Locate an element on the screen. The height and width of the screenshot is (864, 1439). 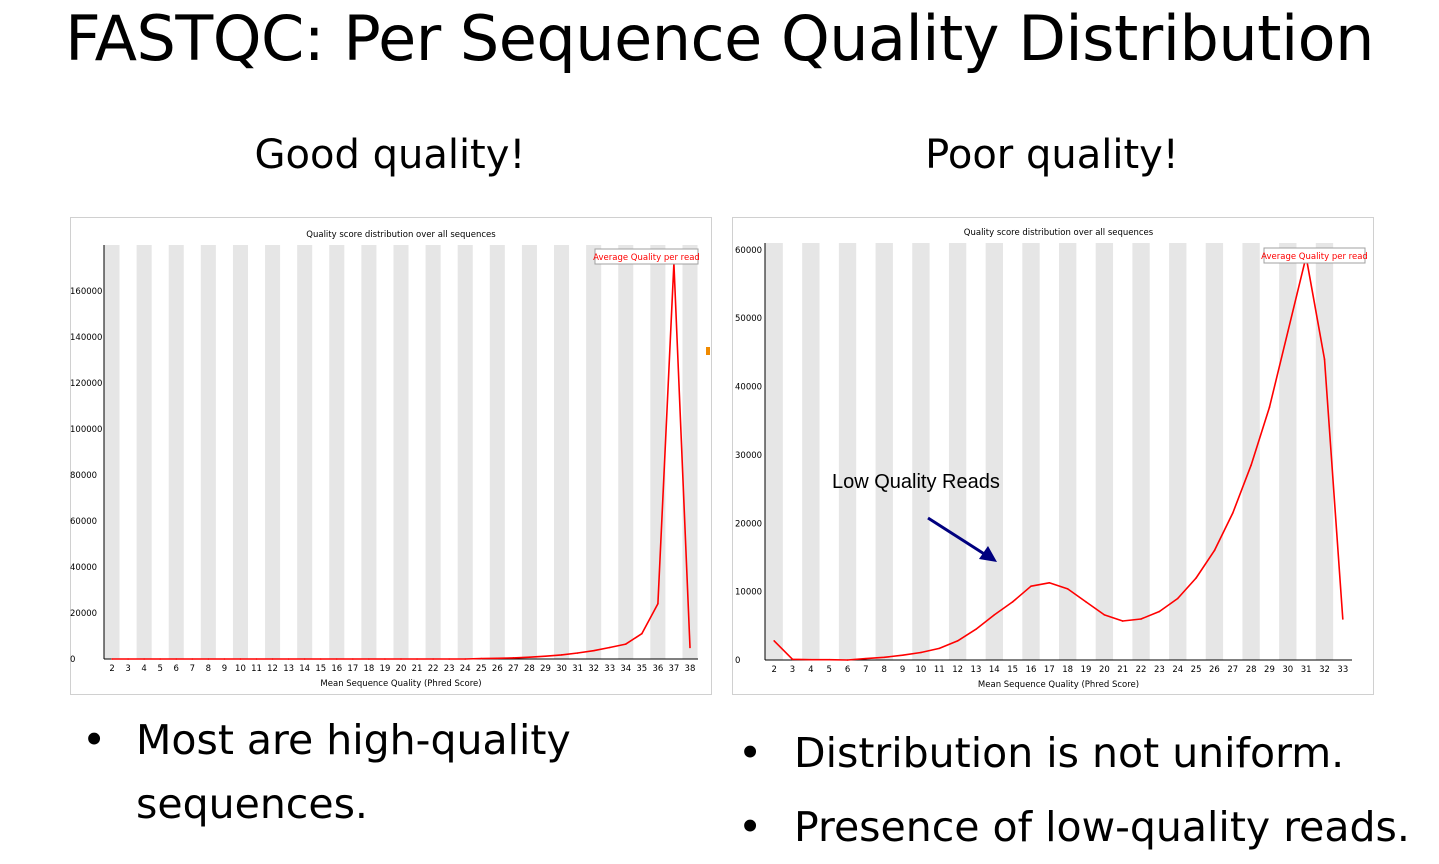
x-tick-label: 25 is located at coordinates (481, 669).